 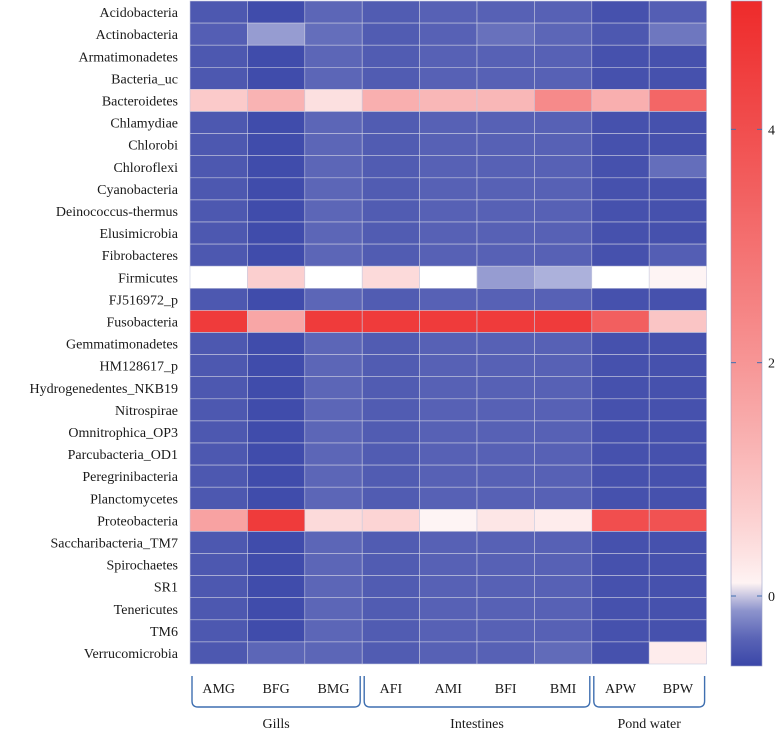 I want to click on row-label: Chloroflexi, so click(x=145, y=168).